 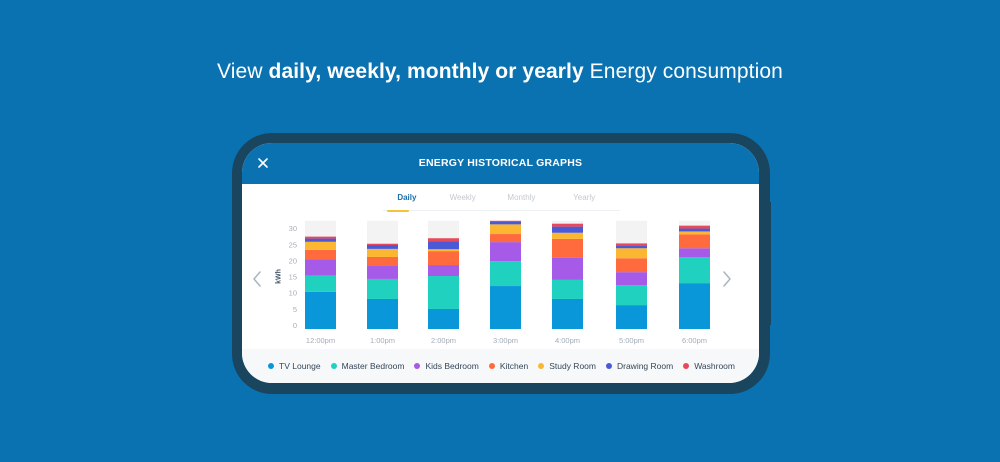 I want to click on tab-weekly: Weekly, so click(x=462, y=197).